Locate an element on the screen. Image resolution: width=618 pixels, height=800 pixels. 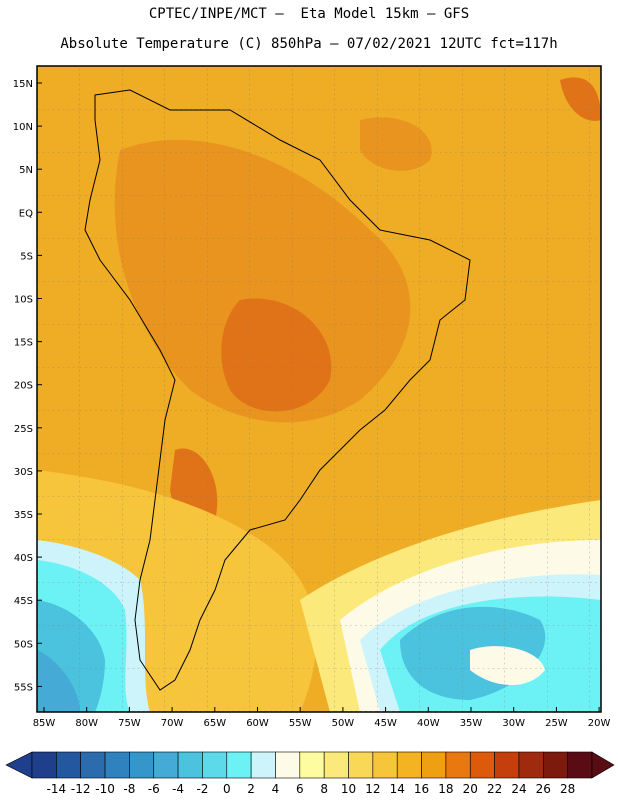
legend-label: -14 is located at coordinates (57, 789).